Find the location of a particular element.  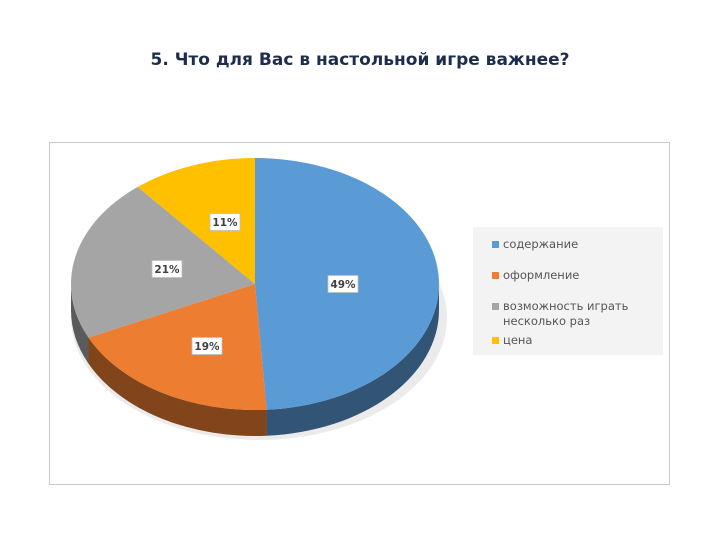

page-title: 5. Что для Вас в настольной игре важнее? is located at coordinates (360, 60).